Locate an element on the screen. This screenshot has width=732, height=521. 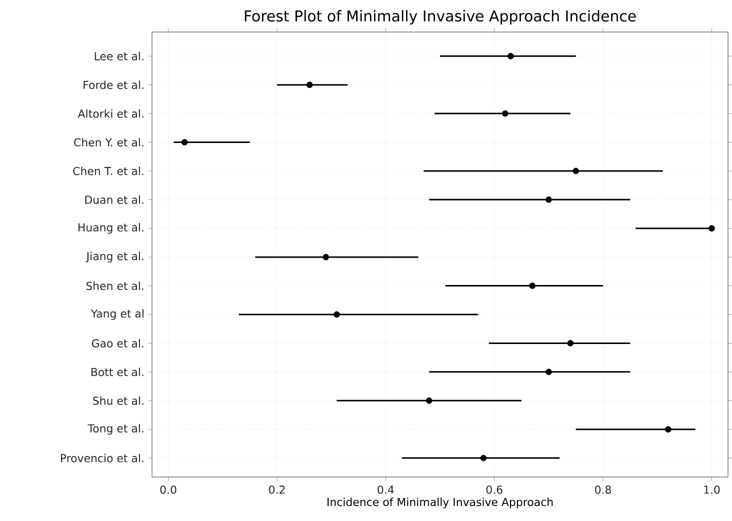
y-tick-label: Forde et al. is located at coordinates (114, 85).